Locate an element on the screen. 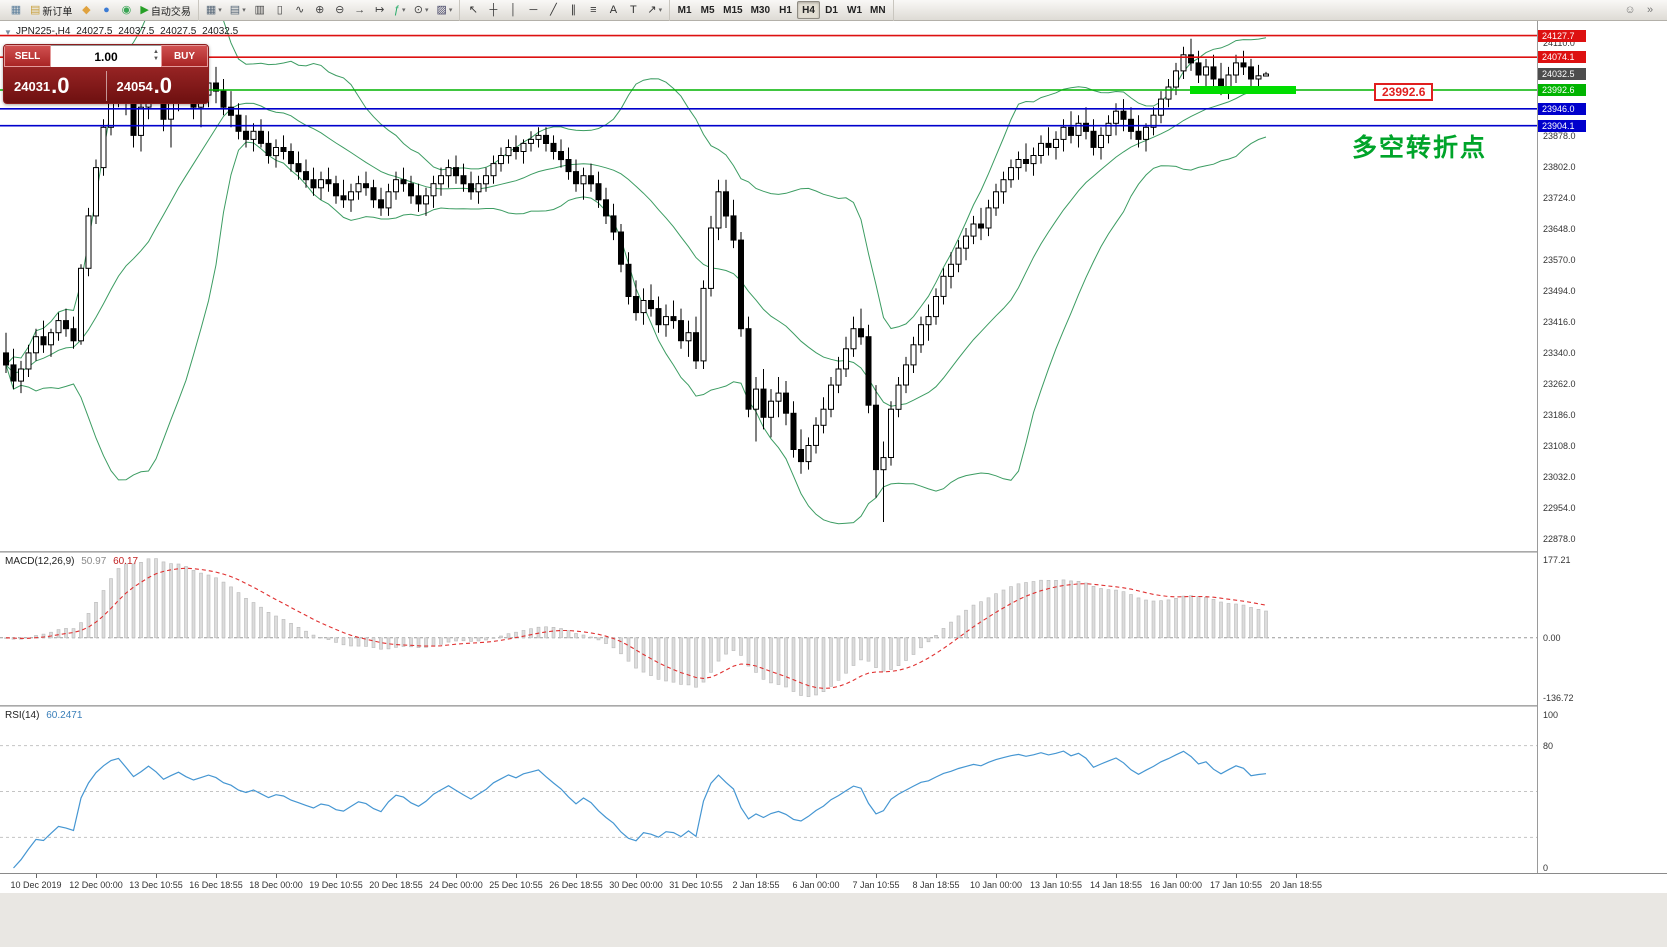 This screenshot has width=1667, height=947. toolbar-overflow-icon: » is located at coordinates (1650, 10).